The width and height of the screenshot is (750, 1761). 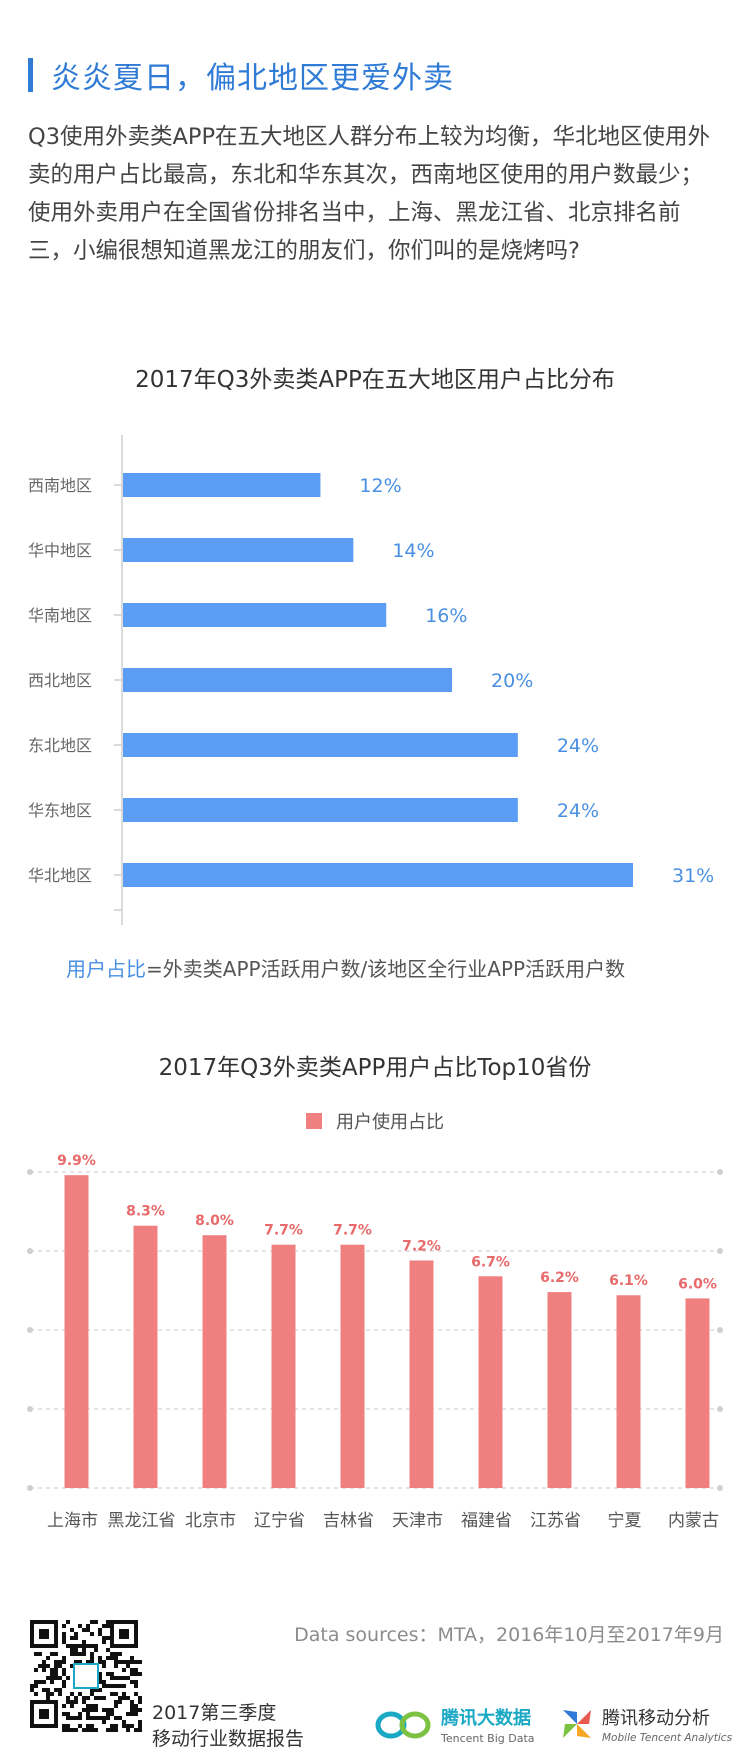 What do you see at coordinates (509, 1635) in the screenshot?
I see `data-sources: Data sources：MTA，2016年10月至2017年9月` at bounding box center [509, 1635].